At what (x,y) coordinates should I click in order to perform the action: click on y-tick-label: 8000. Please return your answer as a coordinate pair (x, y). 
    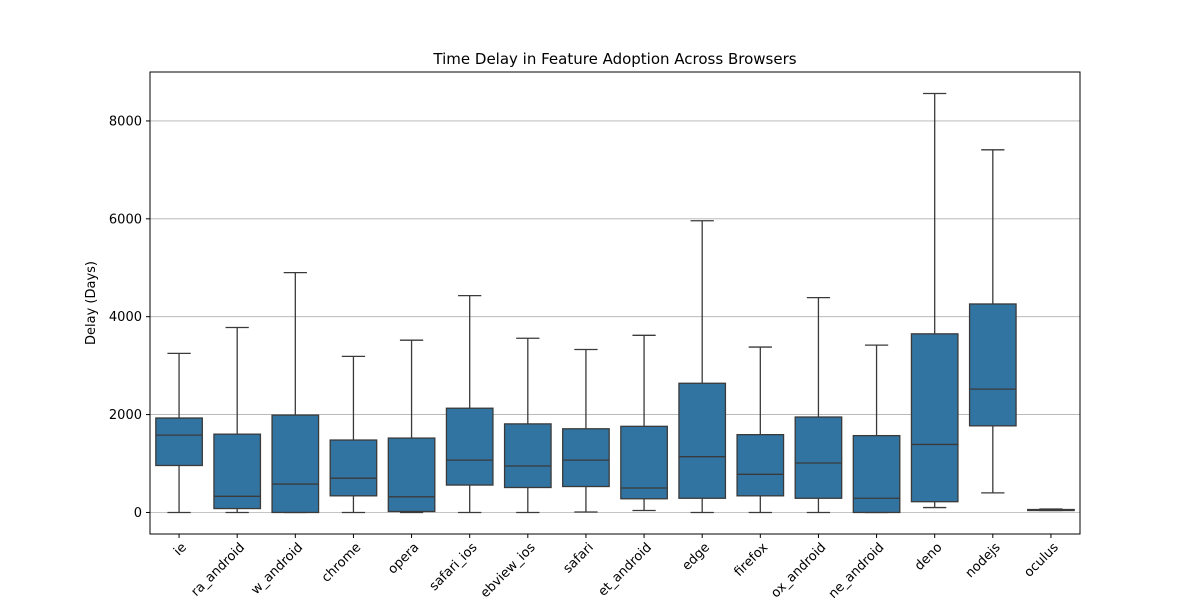
    Looking at the image, I should click on (125, 121).